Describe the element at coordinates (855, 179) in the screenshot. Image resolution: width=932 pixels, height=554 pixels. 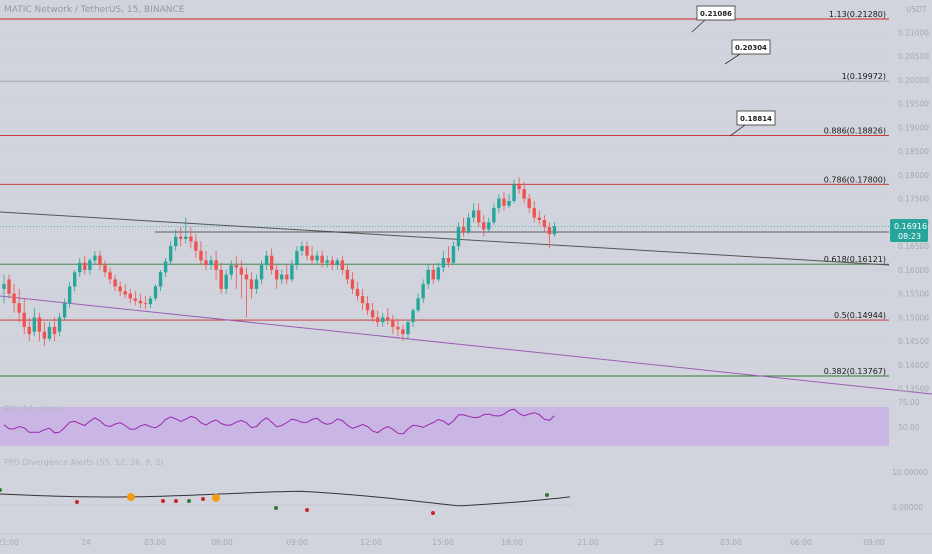
I see `fib-label: 0.786(0.17800)` at that location.